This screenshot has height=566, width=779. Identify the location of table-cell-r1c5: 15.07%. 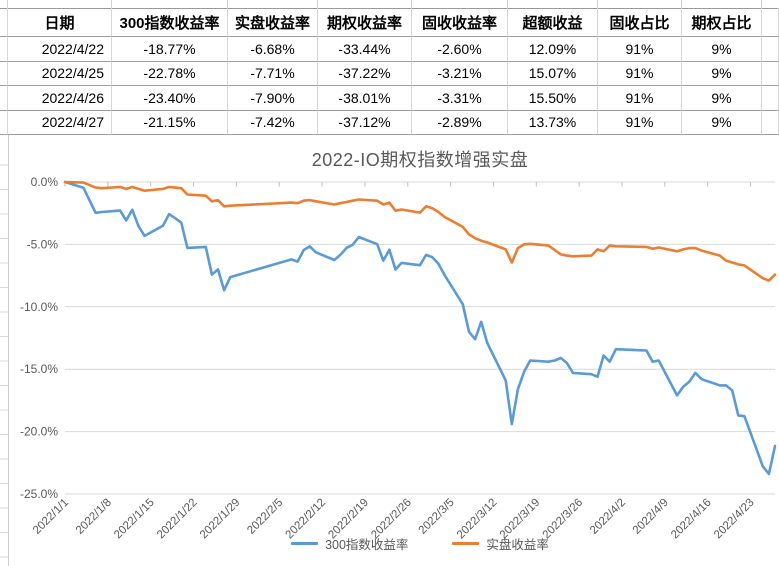
(553, 73).